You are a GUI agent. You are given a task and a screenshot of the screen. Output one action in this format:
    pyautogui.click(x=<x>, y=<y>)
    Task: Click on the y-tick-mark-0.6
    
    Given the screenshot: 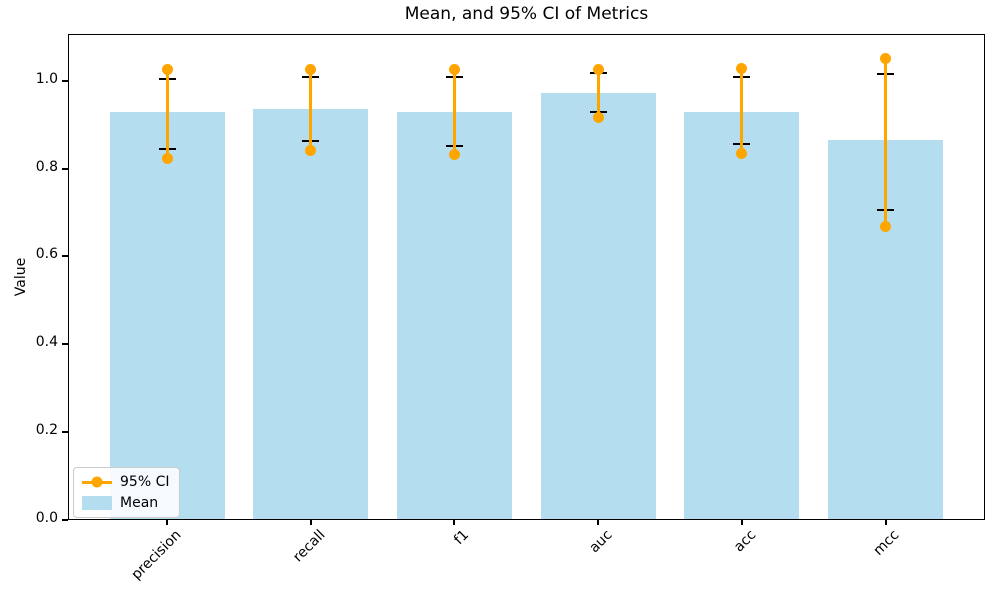 What is the action you would take?
    pyautogui.click(x=65, y=256)
    